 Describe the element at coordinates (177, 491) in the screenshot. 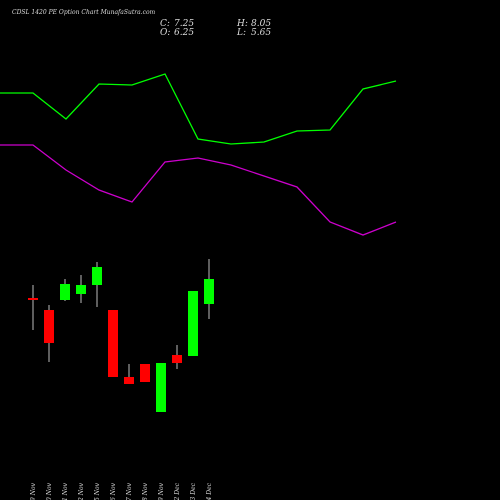

I see `x-tick-label: 02 Dec` at that location.